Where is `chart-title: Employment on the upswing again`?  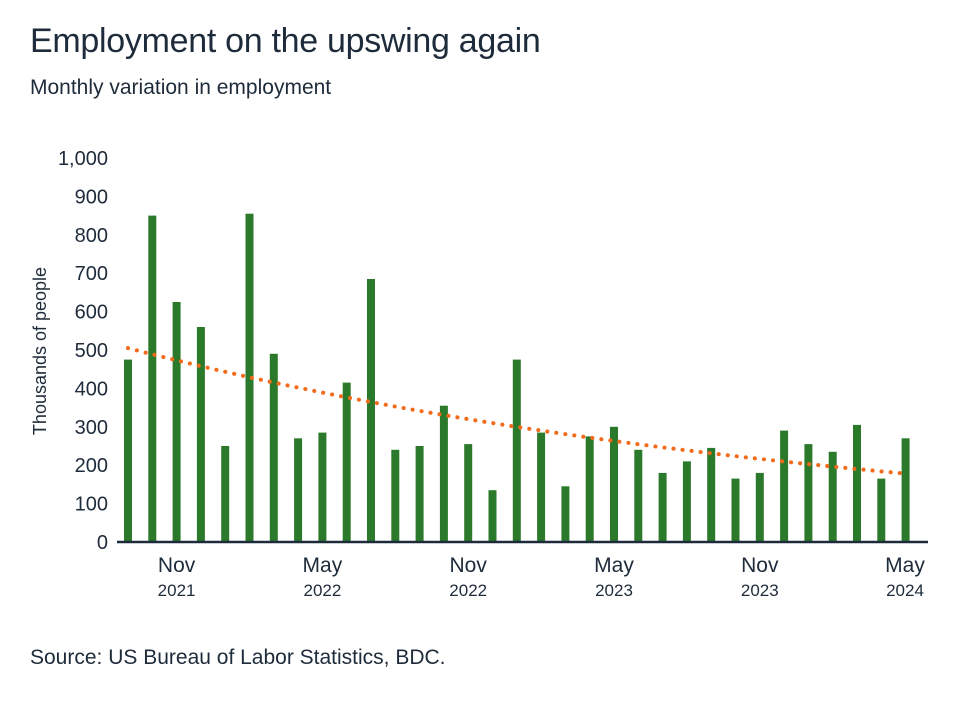
chart-title: Employment on the upswing again is located at coordinates (285, 41).